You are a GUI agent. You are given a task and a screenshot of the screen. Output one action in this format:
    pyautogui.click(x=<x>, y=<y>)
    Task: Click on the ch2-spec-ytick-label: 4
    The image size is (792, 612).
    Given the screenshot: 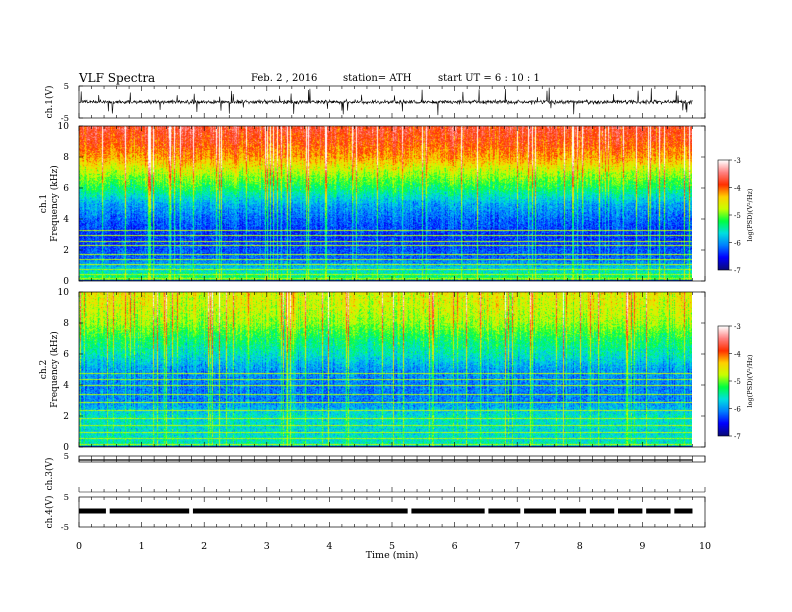 What is the action you would take?
    pyautogui.click(x=66, y=386)
    